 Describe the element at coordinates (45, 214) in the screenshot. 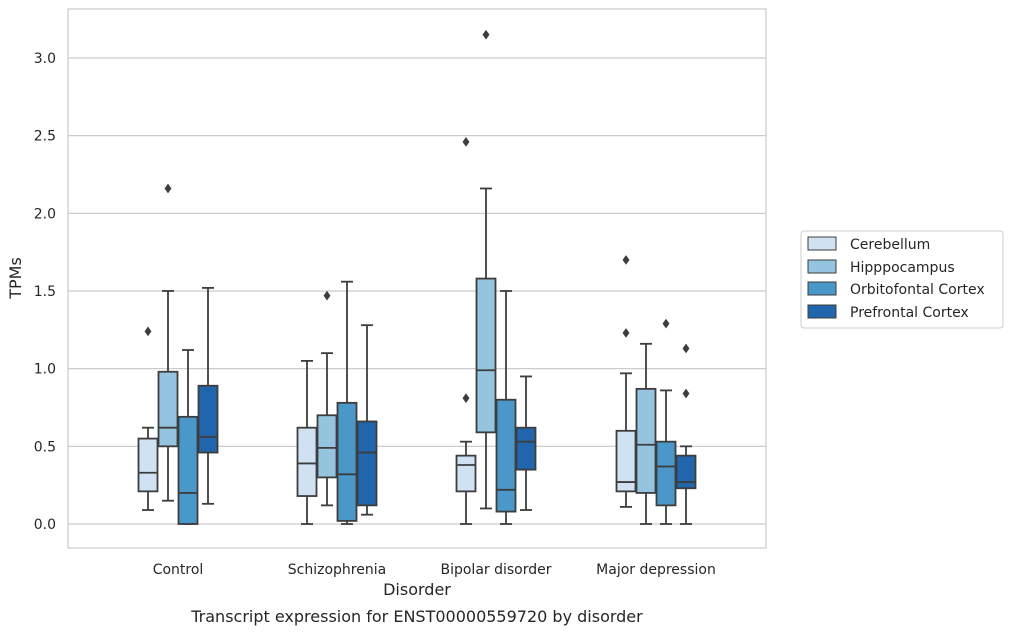

I see `y-tick-label: 2.0` at that location.